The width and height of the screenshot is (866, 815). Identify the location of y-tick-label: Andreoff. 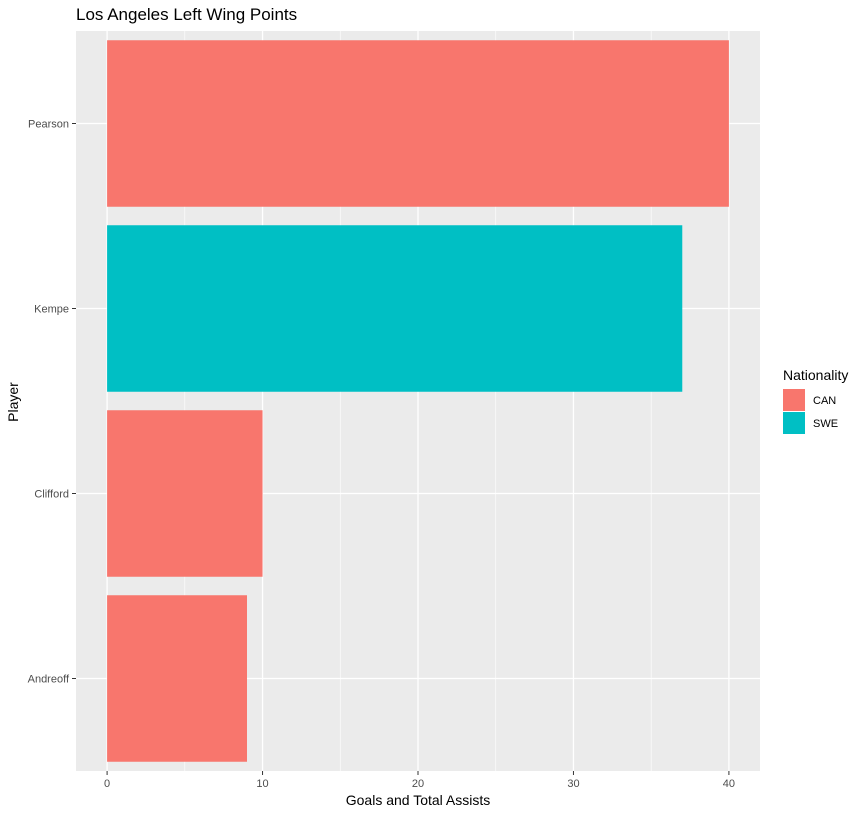
(49, 680).